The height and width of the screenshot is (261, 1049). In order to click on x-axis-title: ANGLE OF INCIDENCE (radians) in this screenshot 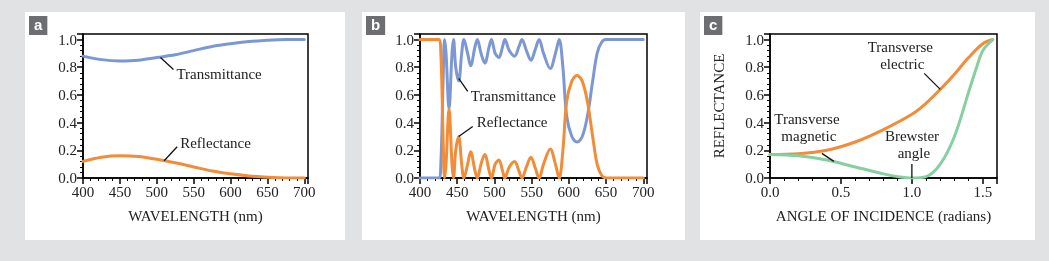, I will do `click(883, 216)`.